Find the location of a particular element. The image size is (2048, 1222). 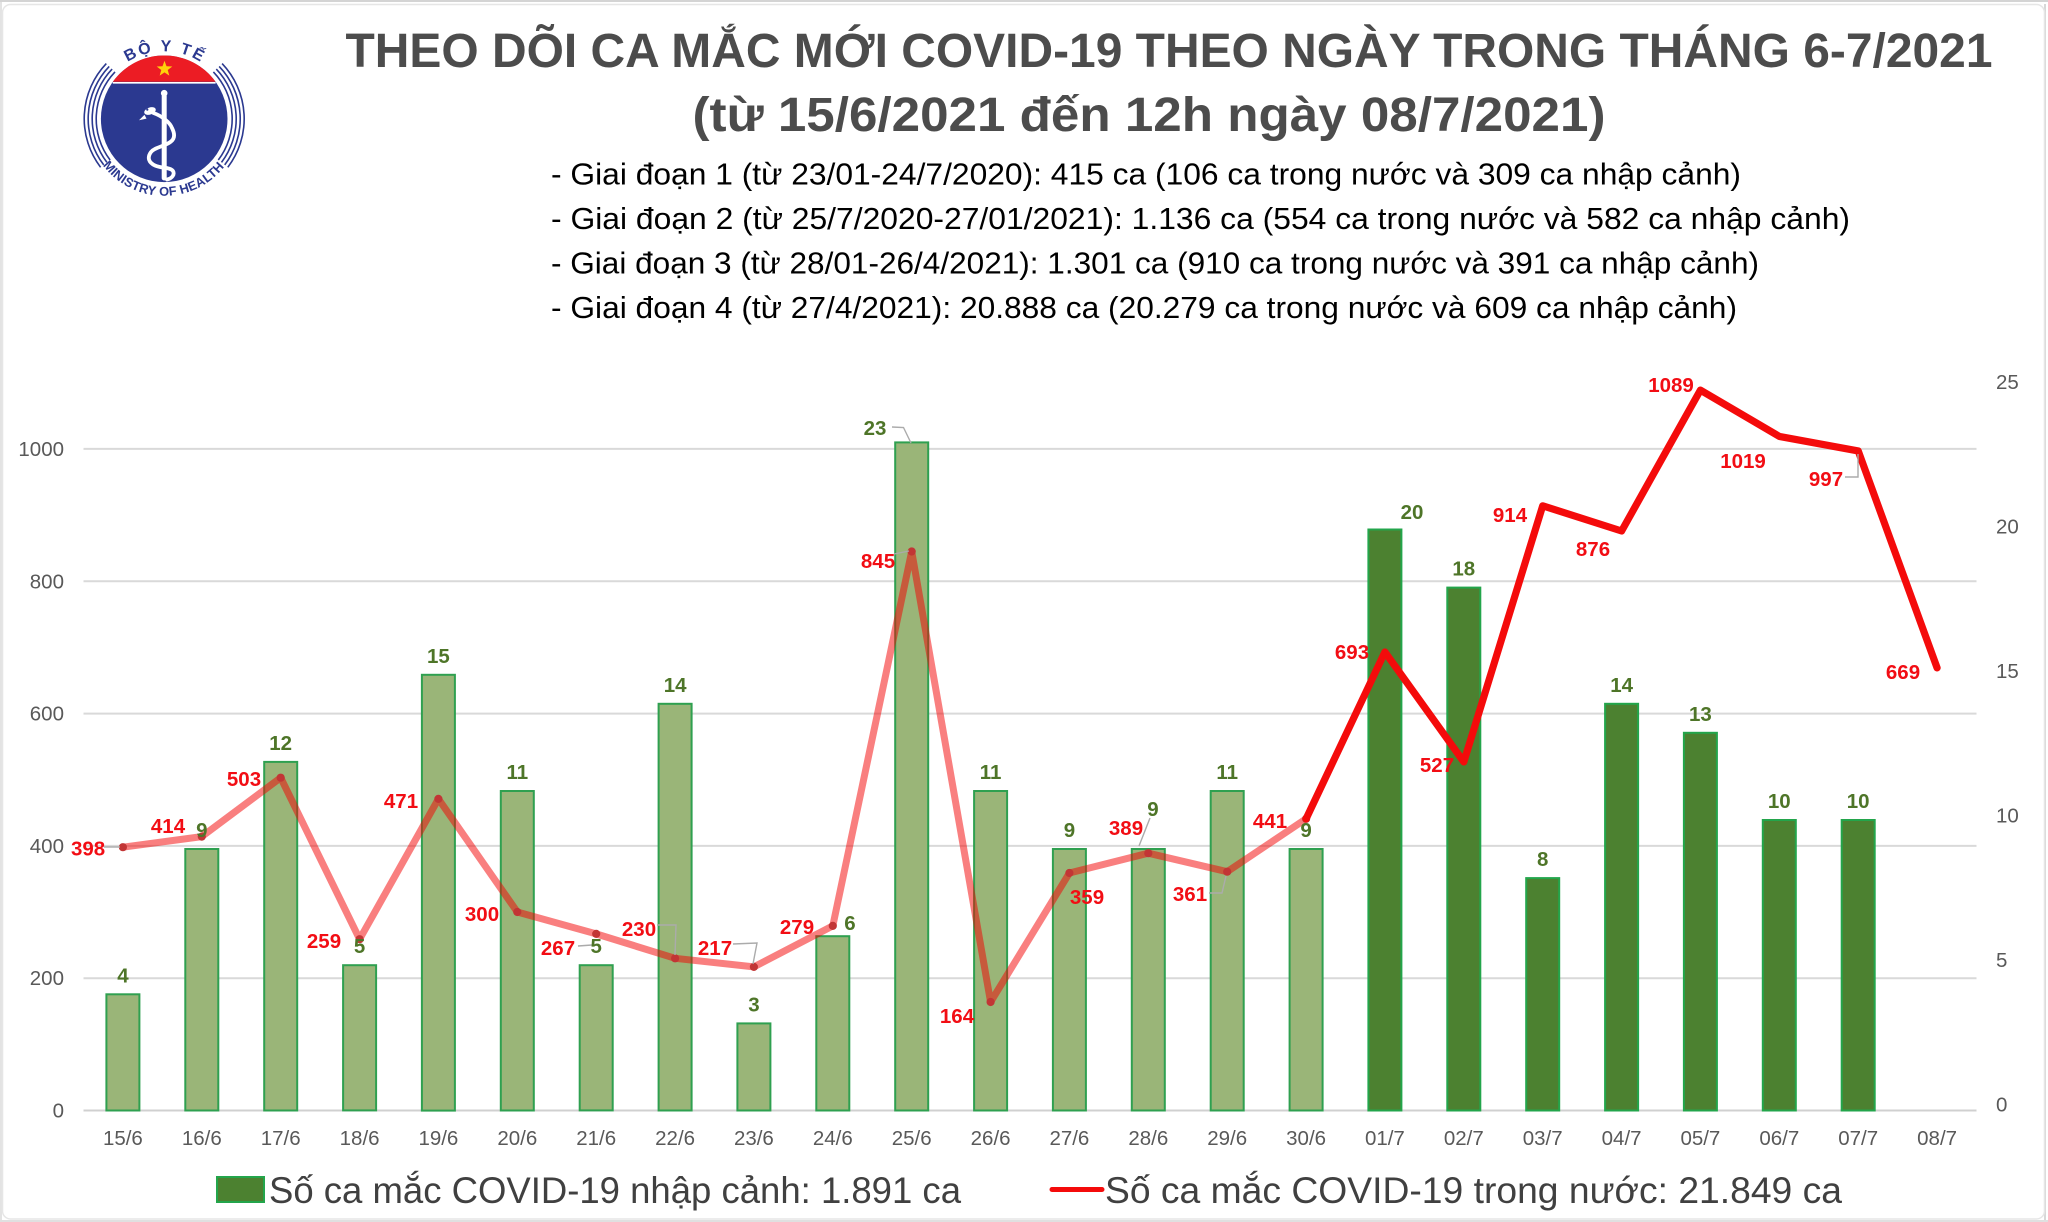

svg-text: 16/6 is located at coordinates (202, 1138).